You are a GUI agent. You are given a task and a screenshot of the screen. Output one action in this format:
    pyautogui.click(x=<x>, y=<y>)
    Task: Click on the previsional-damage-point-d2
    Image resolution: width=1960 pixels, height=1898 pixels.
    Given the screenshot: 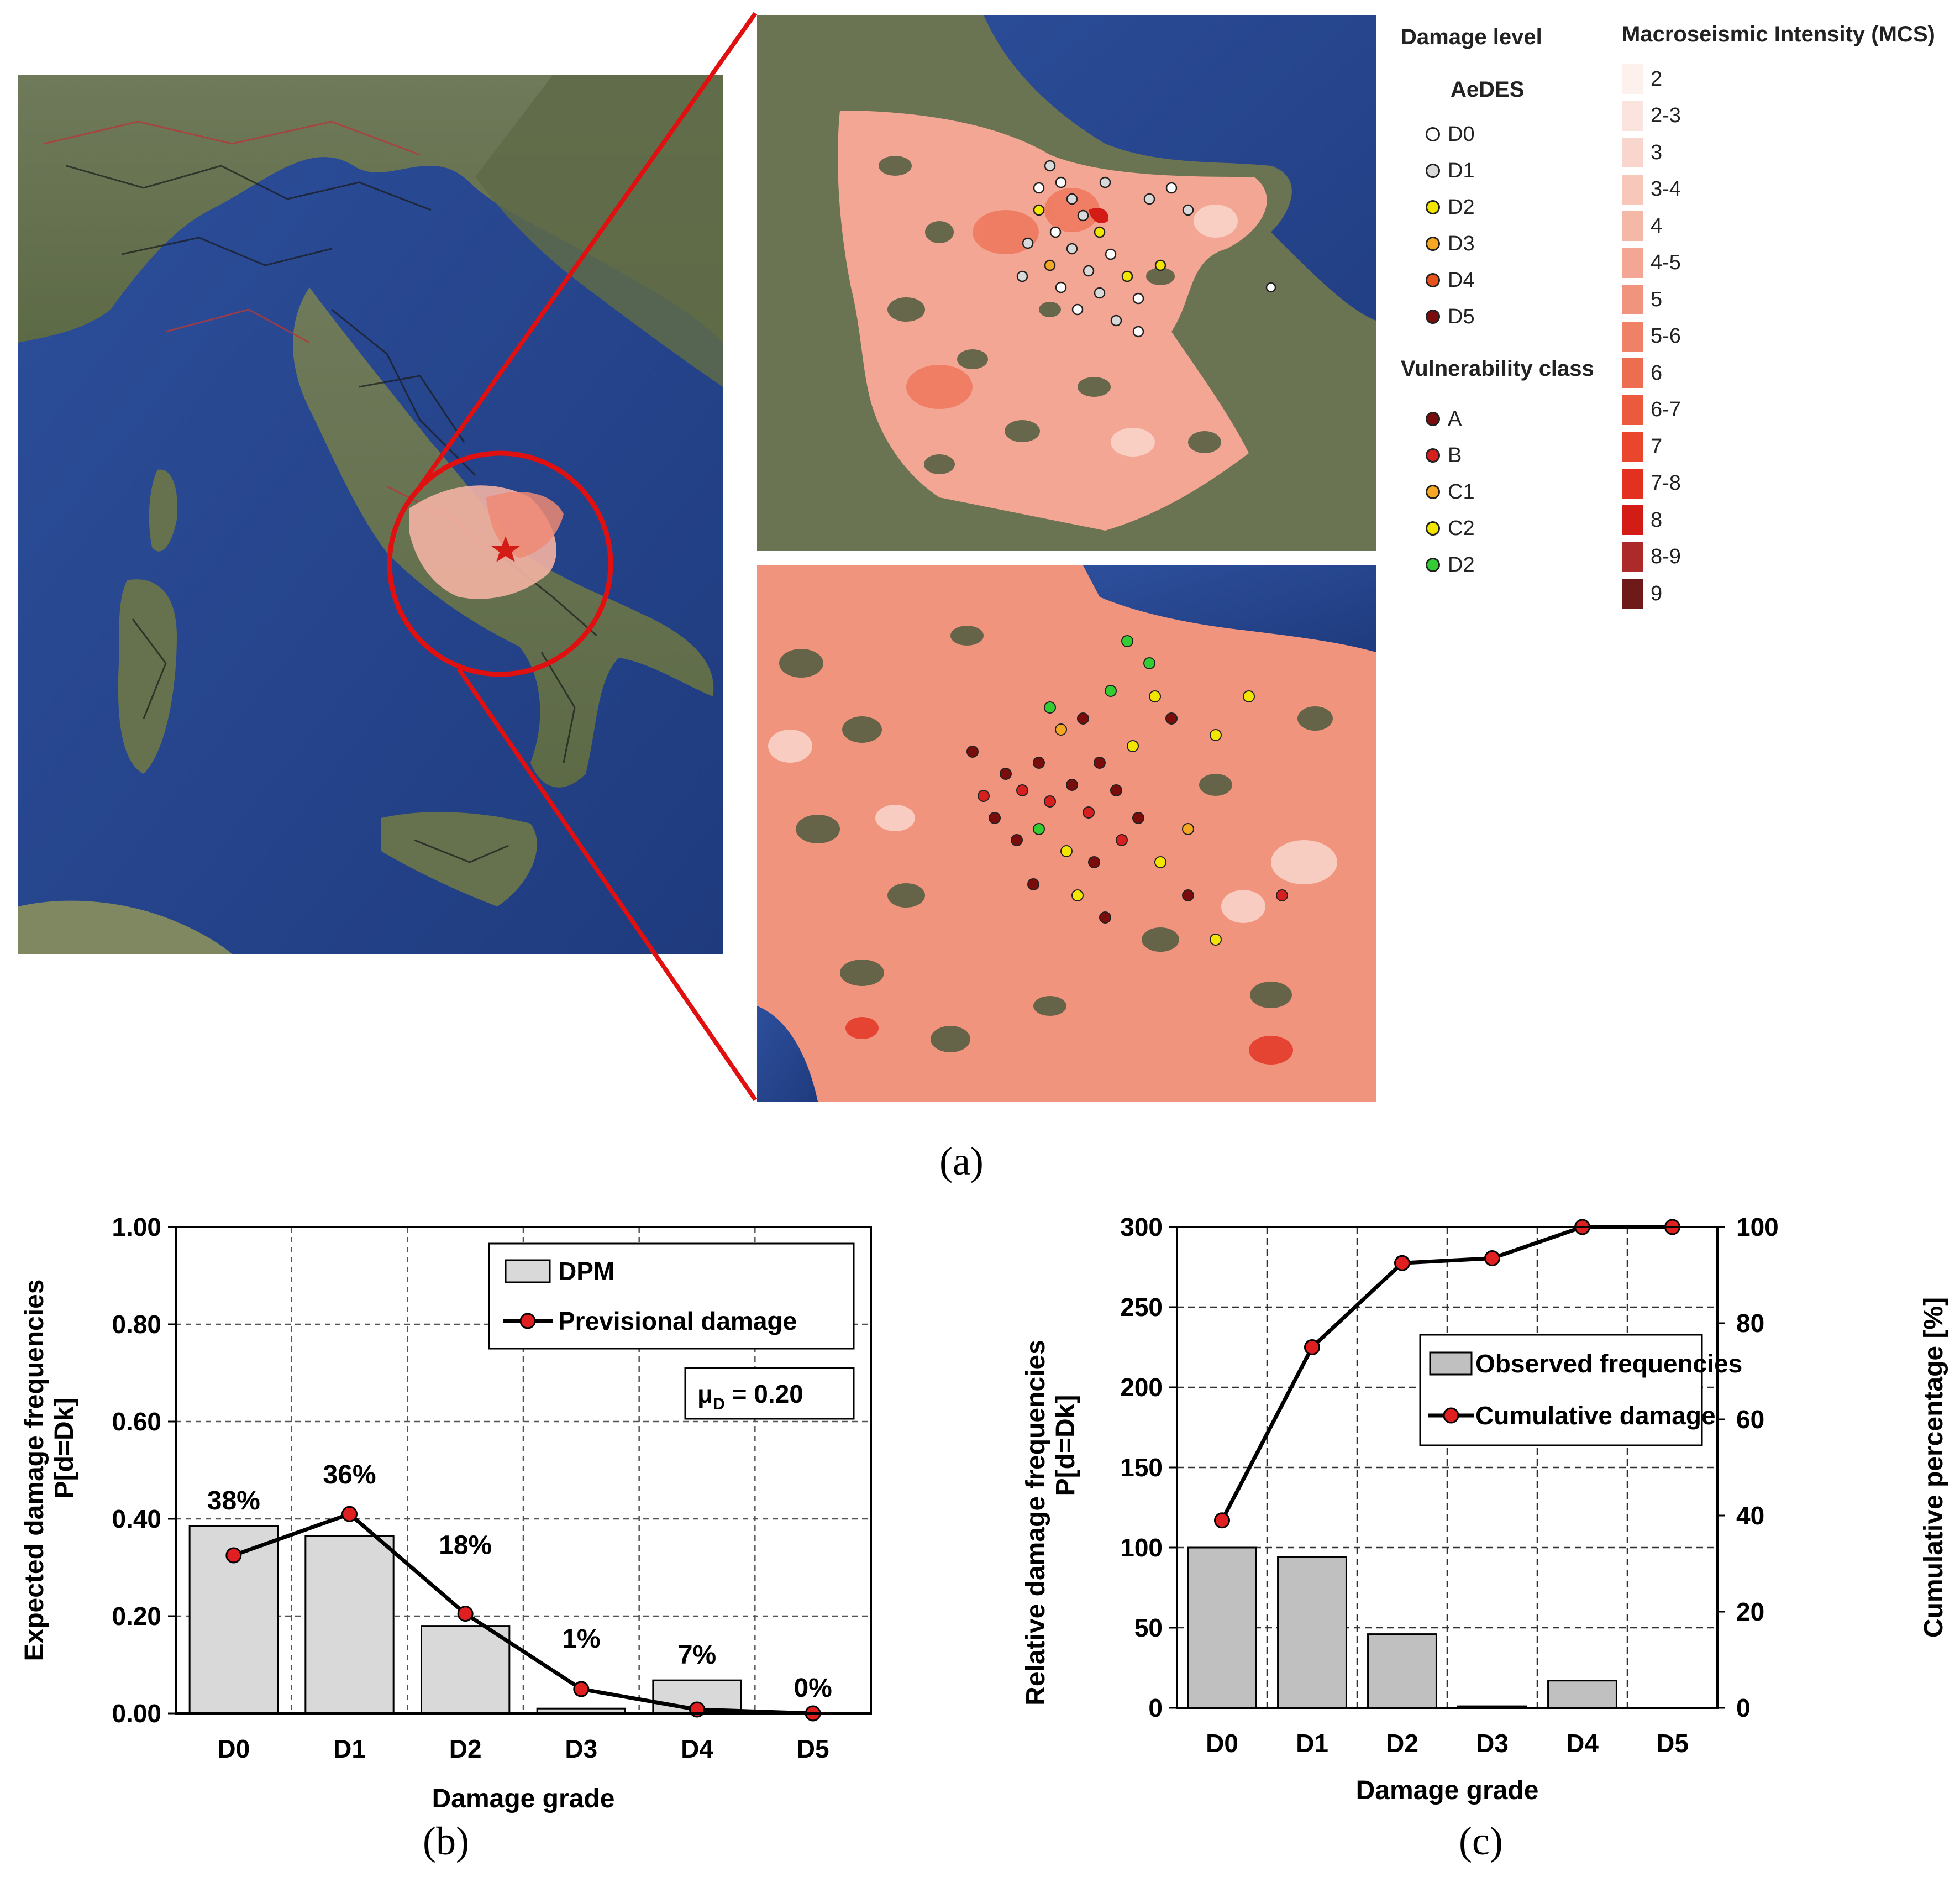 What is the action you would take?
    pyautogui.click(x=465, y=1614)
    